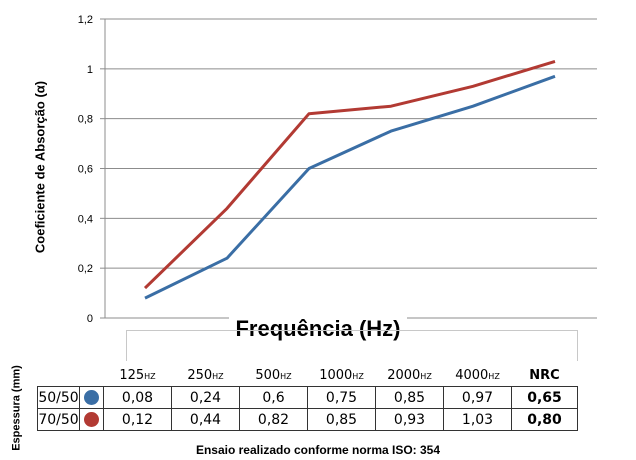  Describe the element at coordinates (544, 419) in the screenshot. I see `nrc-value: 0,80` at that location.